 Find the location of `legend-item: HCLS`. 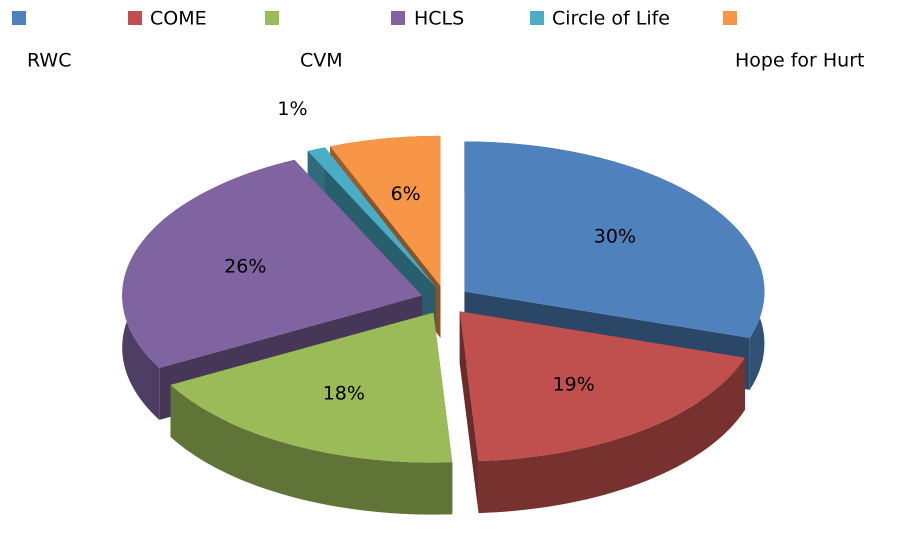

legend-item: HCLS is located at coordinates (427, 19).